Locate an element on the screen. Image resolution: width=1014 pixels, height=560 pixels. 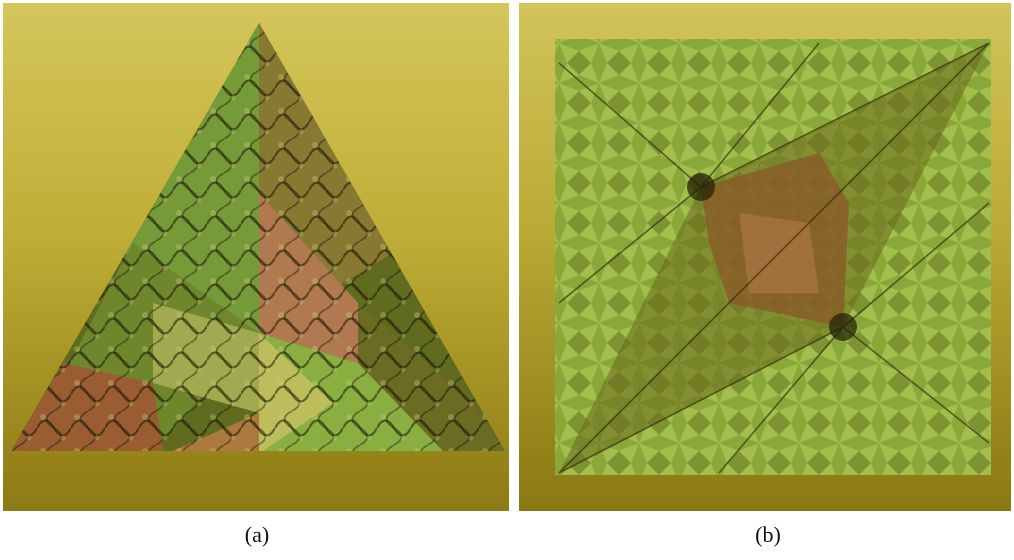
caption-a: (a) is located at coordinates (257, 534).